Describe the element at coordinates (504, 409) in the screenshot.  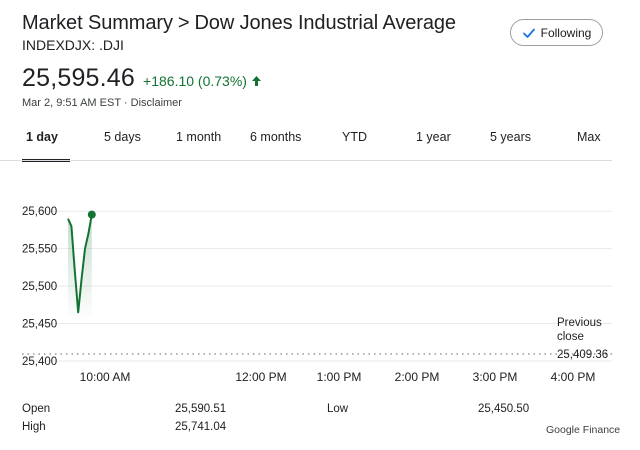
I see `stat-low-value: 25,450.50` at that location.